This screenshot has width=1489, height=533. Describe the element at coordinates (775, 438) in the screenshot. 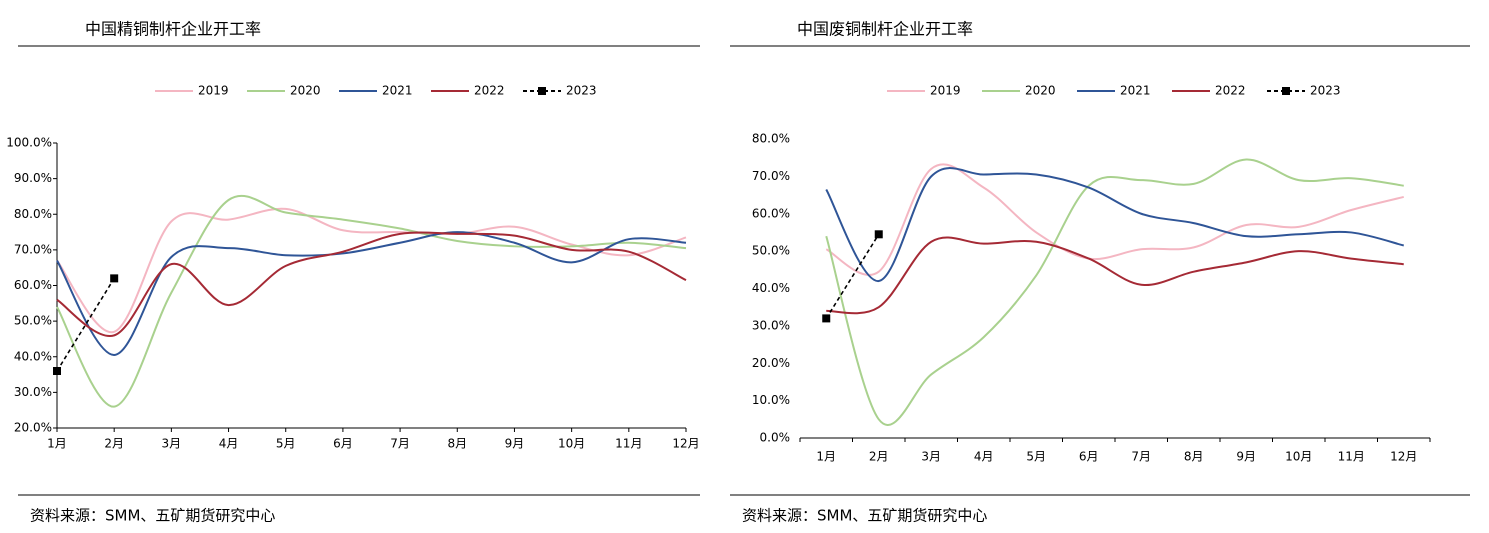

I see `y-tick-label: 0.0%` at that location.